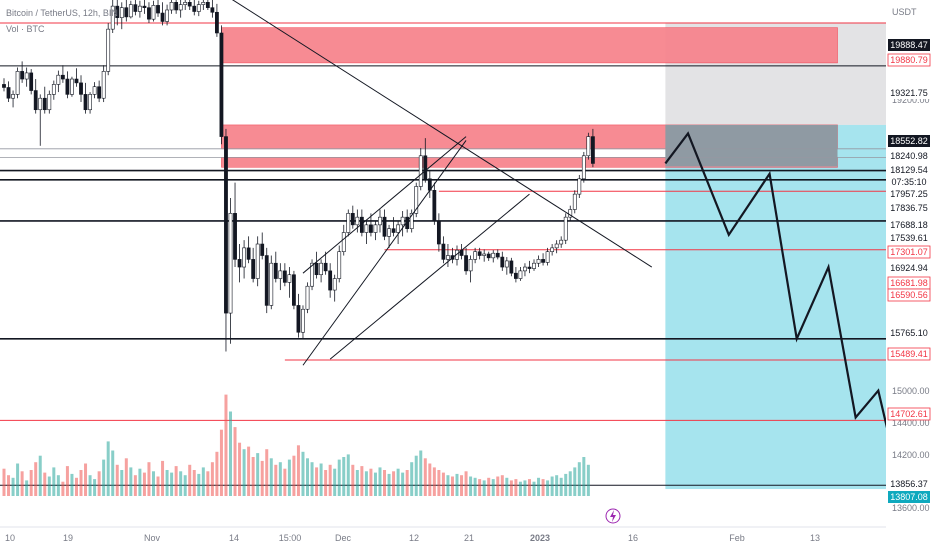 Image resolution: width=932 pixels, height=550 pixels. Describe the element at coordinates (909, 93) in the screenshot. I see `price-tag-label: 19321.75` at that location.